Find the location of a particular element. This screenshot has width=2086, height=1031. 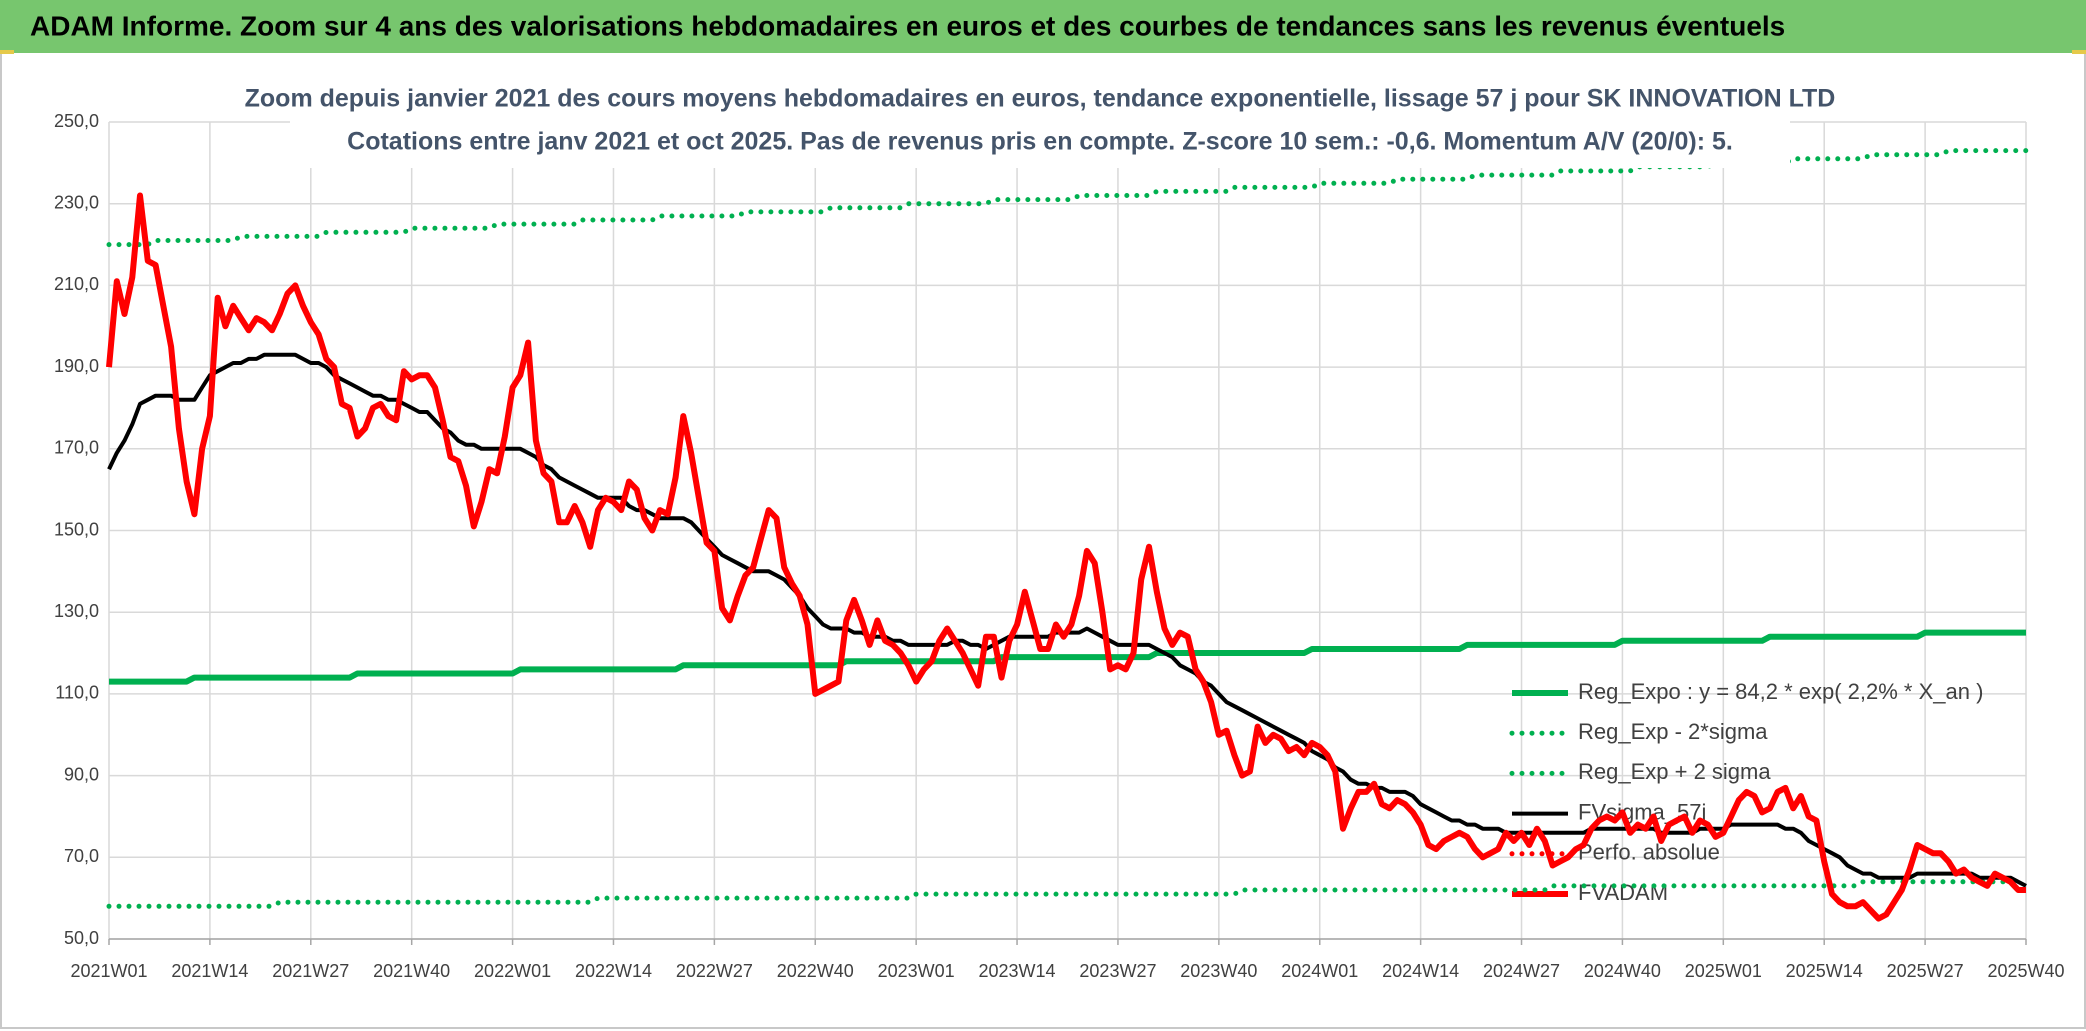

legend-label: Reg_Exp + 2 sigma is located at coordinates (1674, 771).